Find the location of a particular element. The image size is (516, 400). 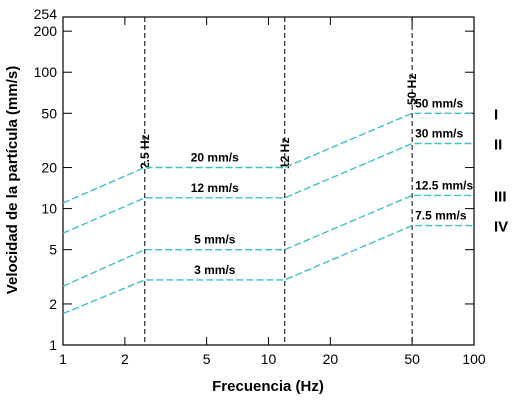

y-tick-label: 5 is located at coordinates (53, 250).